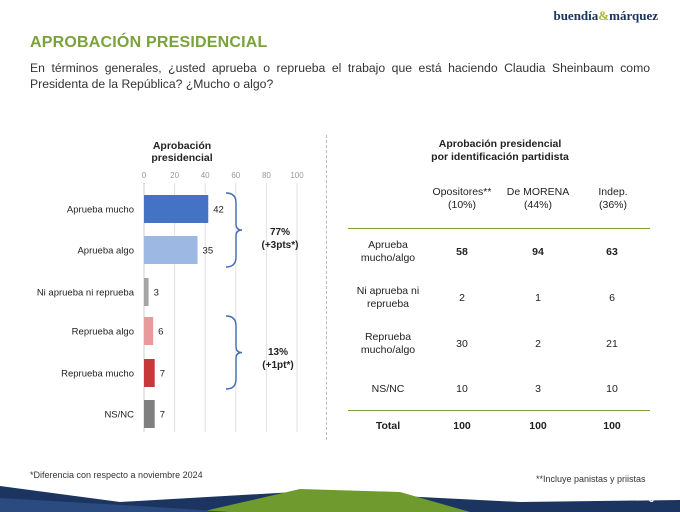 The image size is (680, 512). What do you see at coordinates (388, 245) in the screenshot?
I see `row-label-line1: Aprueba` at bounding box center [388, 245].